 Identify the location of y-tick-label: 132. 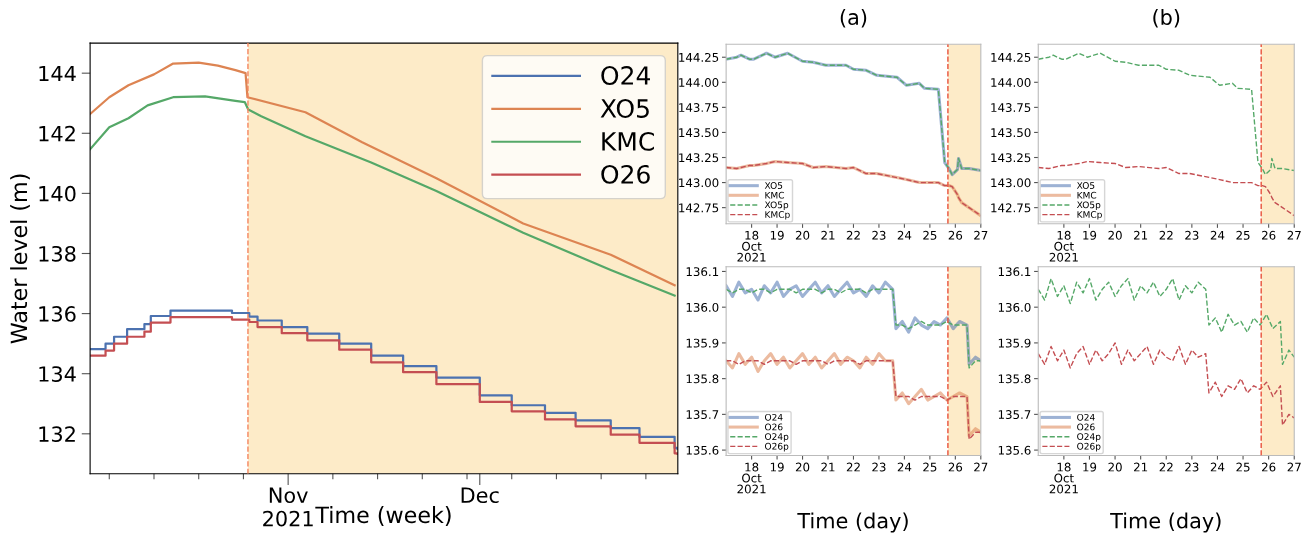
(57, 434).